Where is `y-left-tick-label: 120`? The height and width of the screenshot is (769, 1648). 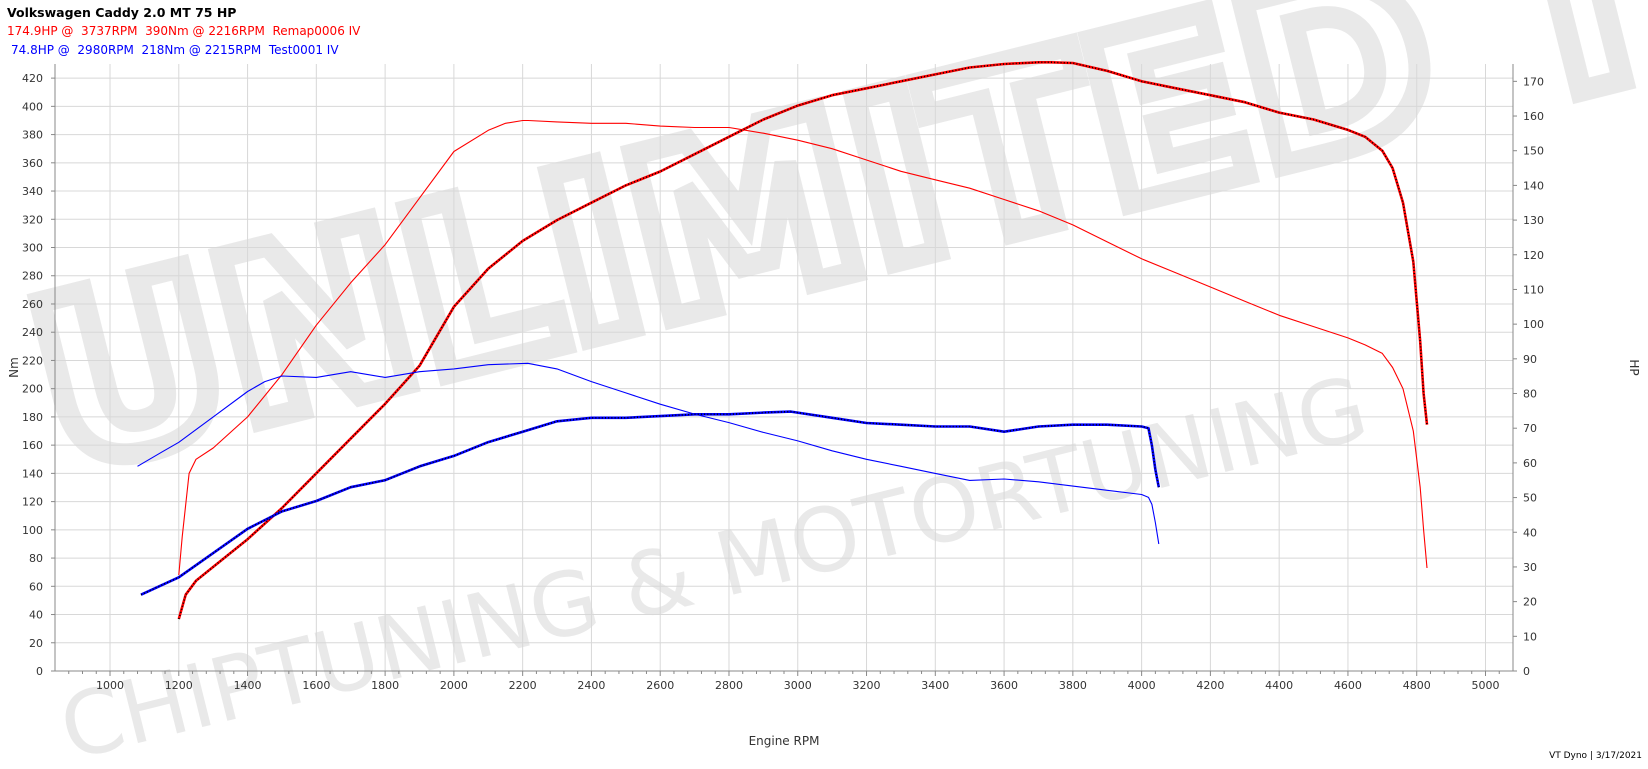
y-left-tick-label: 120 is located at coordinates (32, 502).